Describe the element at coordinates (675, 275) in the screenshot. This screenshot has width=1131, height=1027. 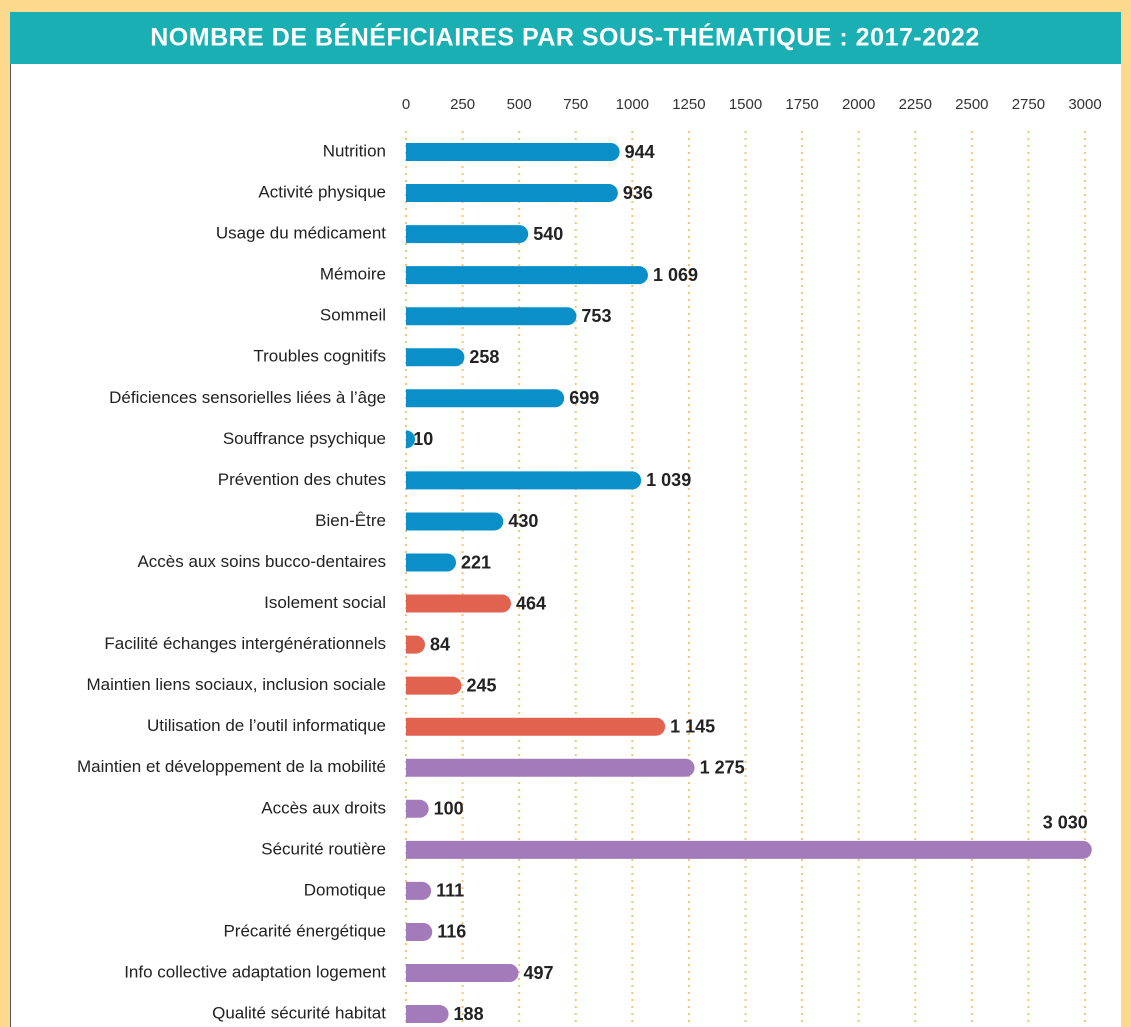
I see `value-label: 1 069` at that location.